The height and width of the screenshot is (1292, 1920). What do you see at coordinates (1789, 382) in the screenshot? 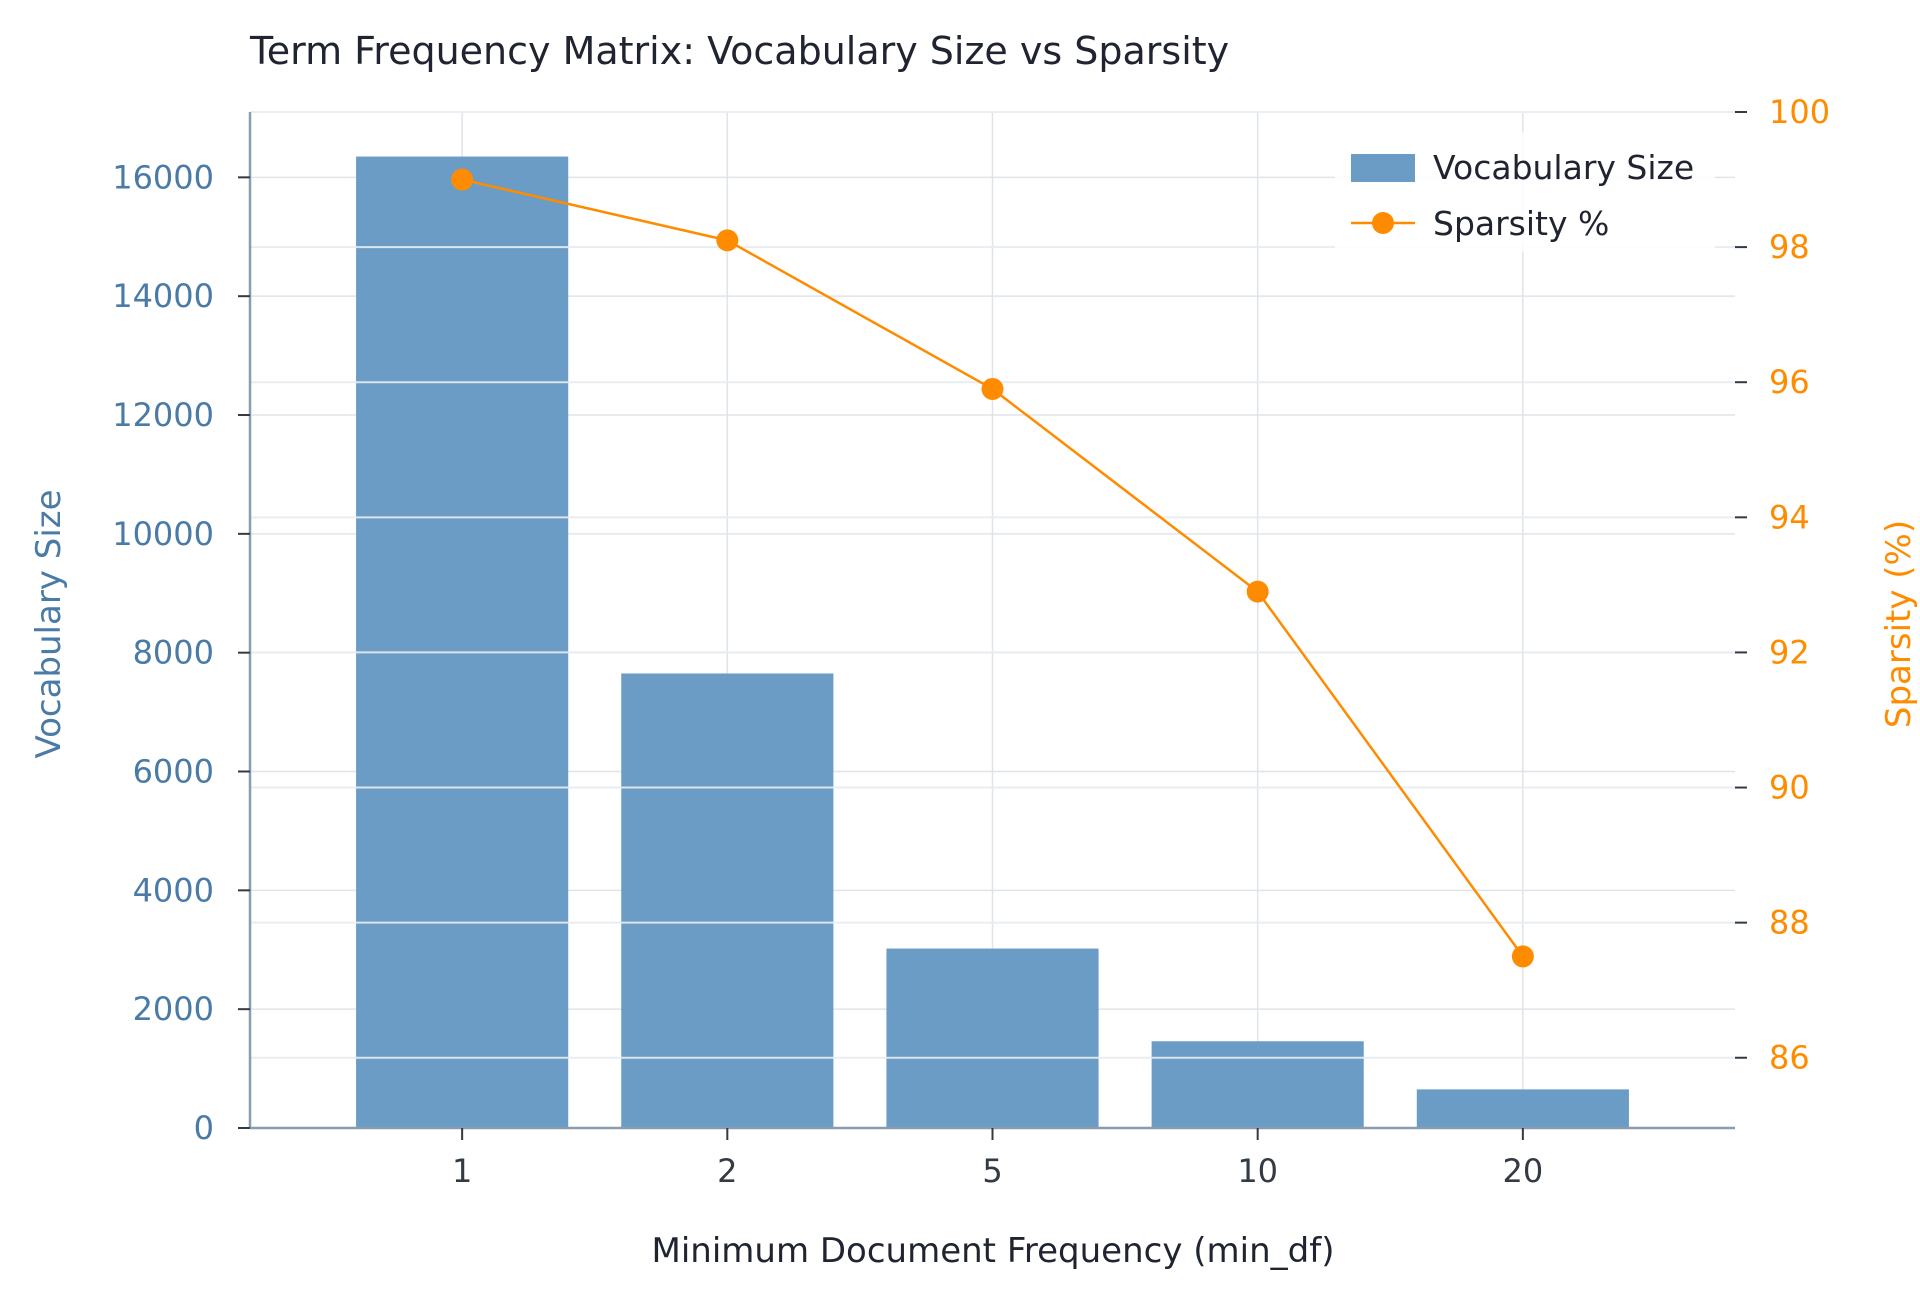
I see `y-tick-label-right: 96` at bounding box center [1789, 382].